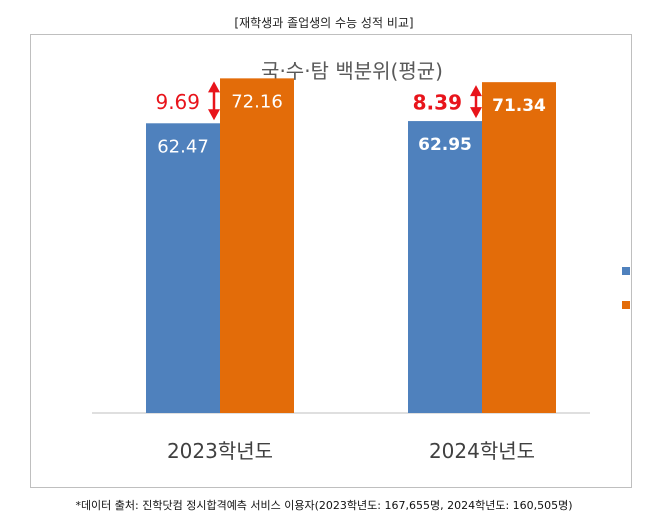 Image resolution: width=648 pixels, height=528 pixels. Describe the element at coordinates (183, 146) in the screenshot. I see `data-label-series-1-0: 62.47` at that location.